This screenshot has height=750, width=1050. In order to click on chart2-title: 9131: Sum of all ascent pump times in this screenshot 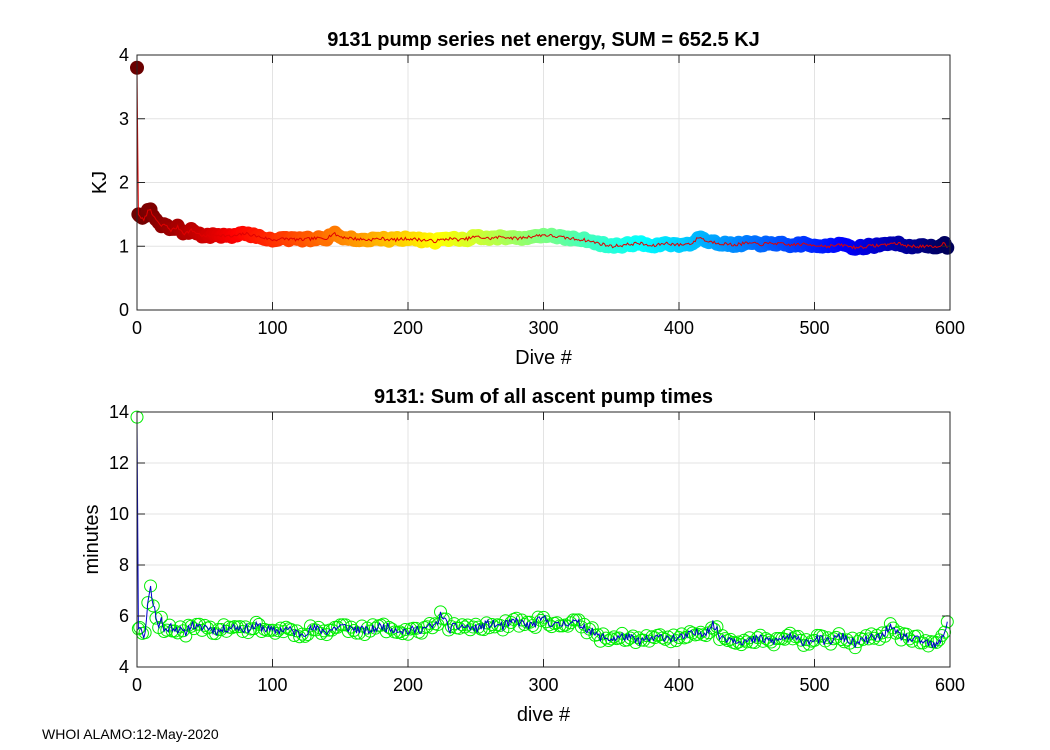, I will do `click(543, 397)`.